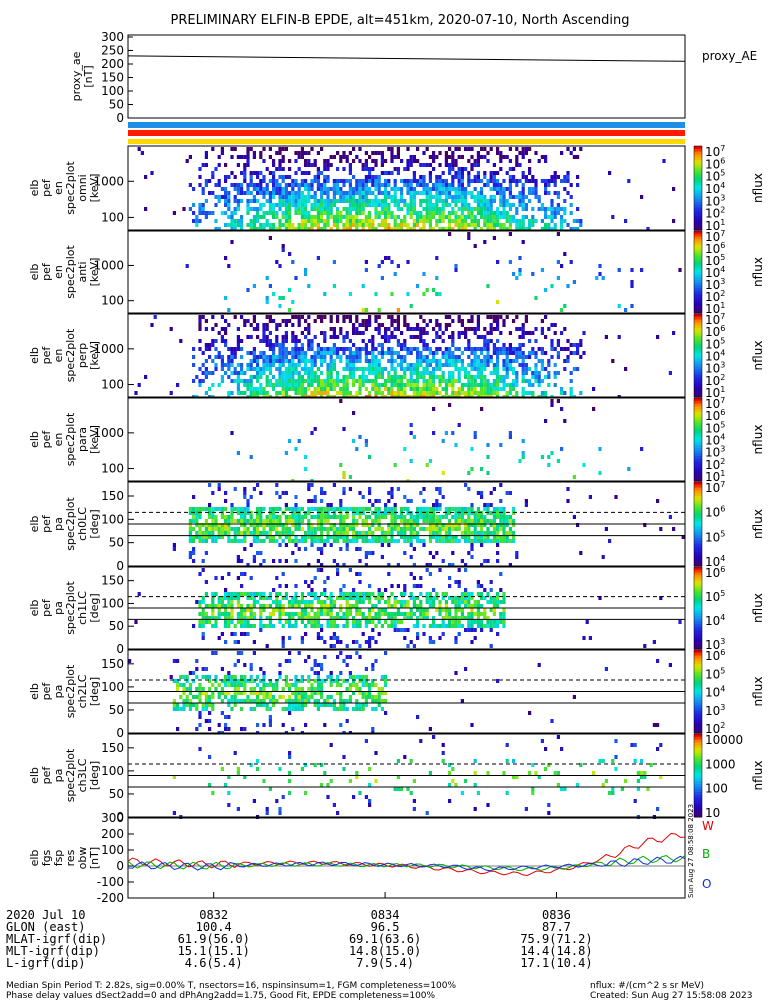 The width and height of the screenshot is (775, 1000). What do you see at coordinates (712, 453) in the screenshot?
I see `tick-base: 10` at bounding box center [712, 453].